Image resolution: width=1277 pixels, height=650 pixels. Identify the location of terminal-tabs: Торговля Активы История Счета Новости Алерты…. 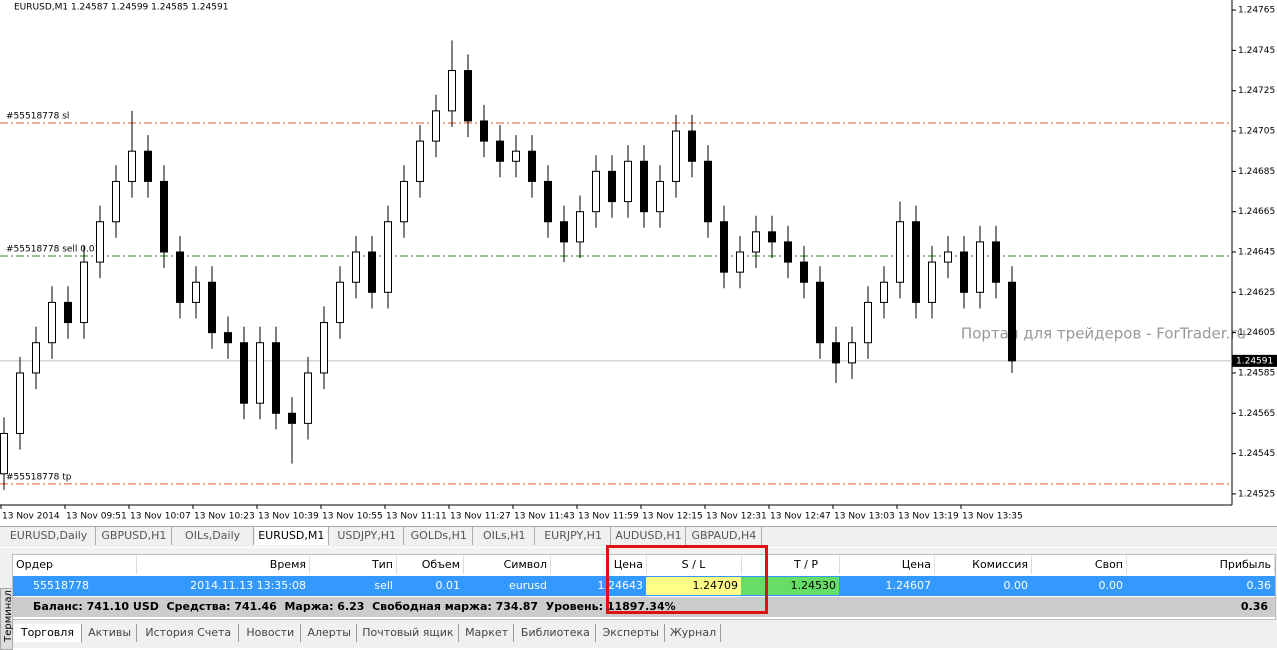
(644, 633).